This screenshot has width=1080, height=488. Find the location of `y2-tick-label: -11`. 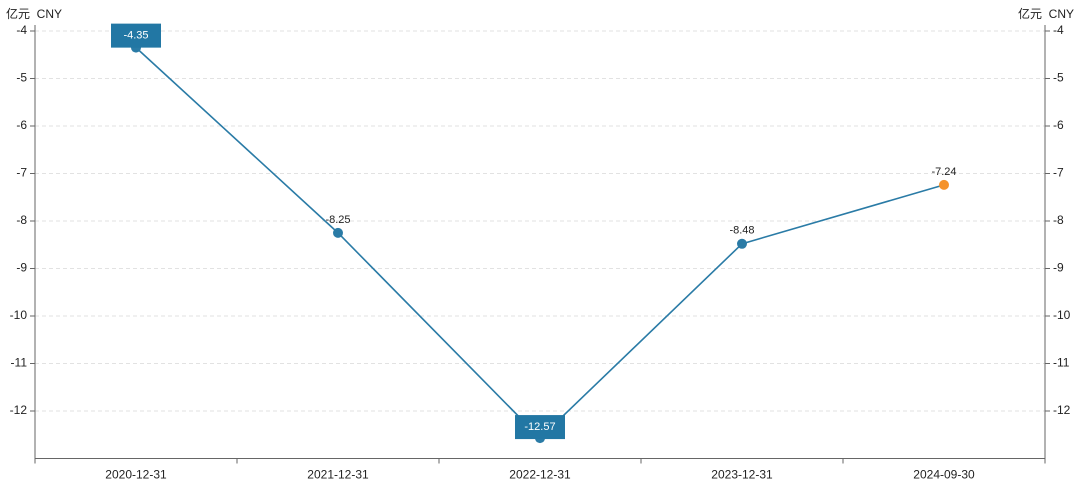

y2-tick-label: -11 is located at coordinates (1061, 363).